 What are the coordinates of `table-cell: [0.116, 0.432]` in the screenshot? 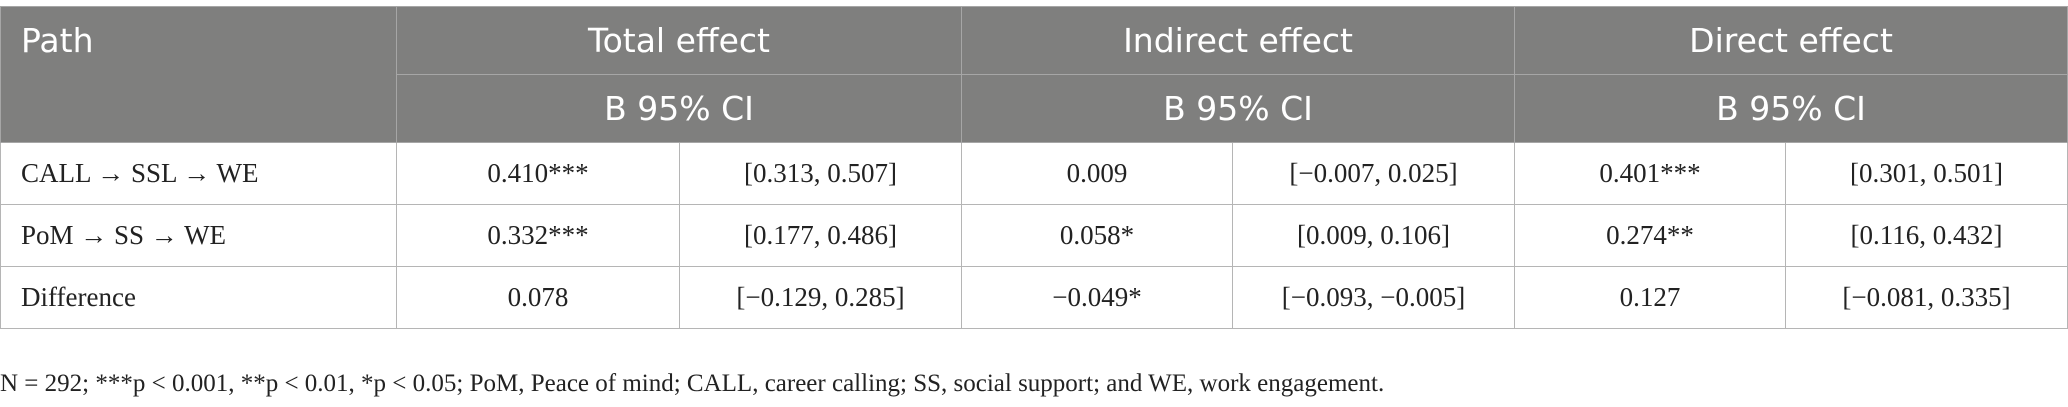 It's located at (1926, 235).